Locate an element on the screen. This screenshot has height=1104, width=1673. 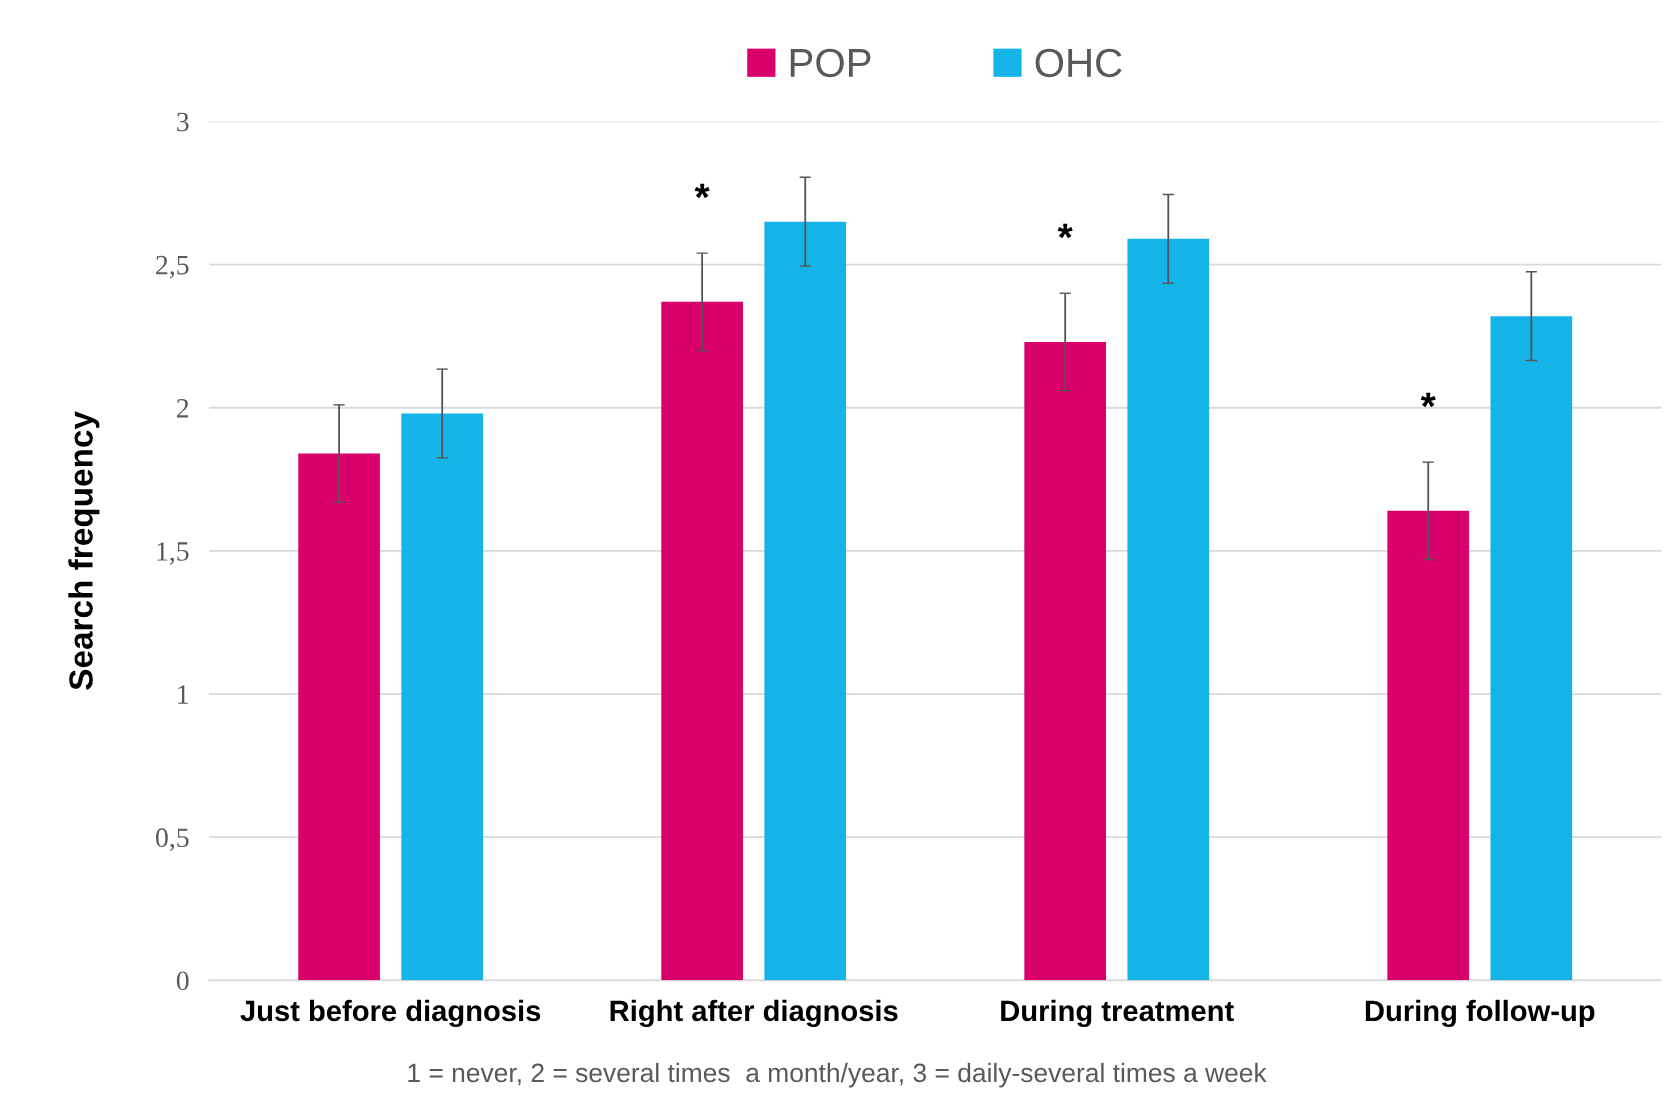
y-tick-label: 3 is located at coordinates (183, 122).